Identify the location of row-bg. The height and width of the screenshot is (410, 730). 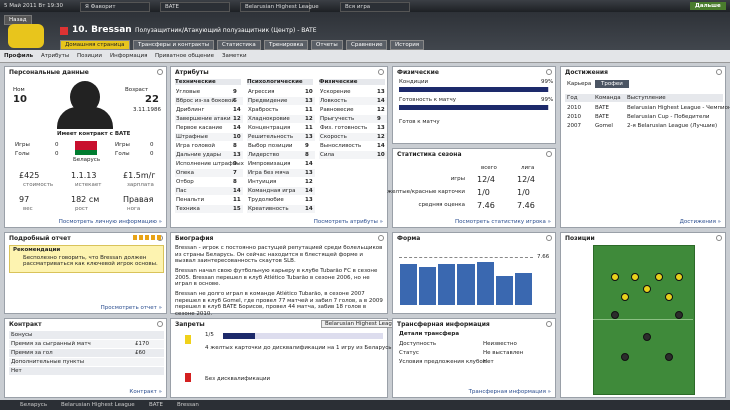
(86, 353).